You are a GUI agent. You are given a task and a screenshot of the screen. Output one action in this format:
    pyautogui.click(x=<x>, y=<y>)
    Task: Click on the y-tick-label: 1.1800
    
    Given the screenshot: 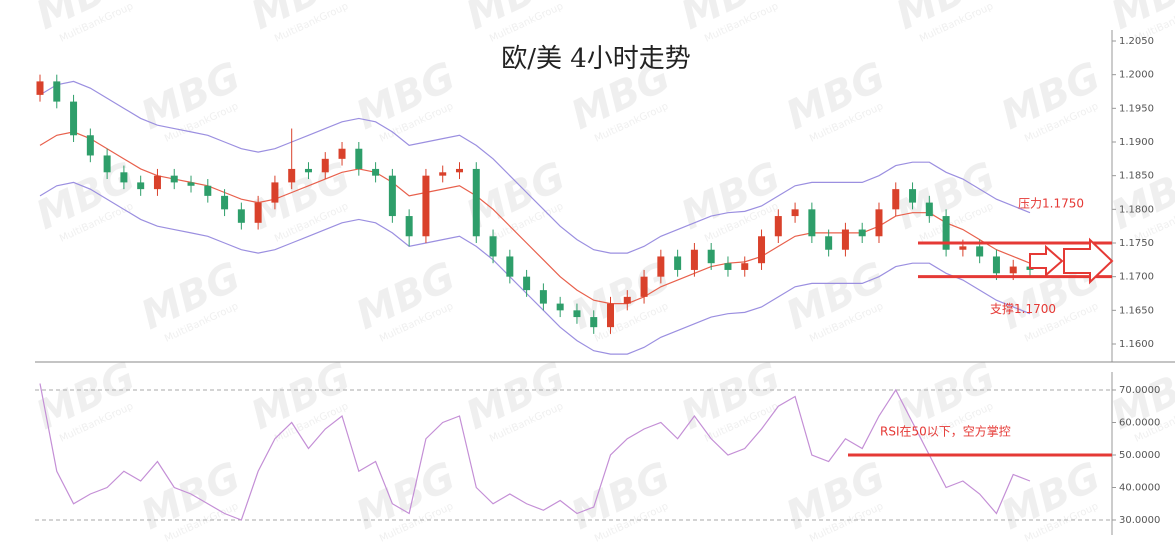 What is the action you would take?
    pyautogui.click(x=1136, y=209)
    